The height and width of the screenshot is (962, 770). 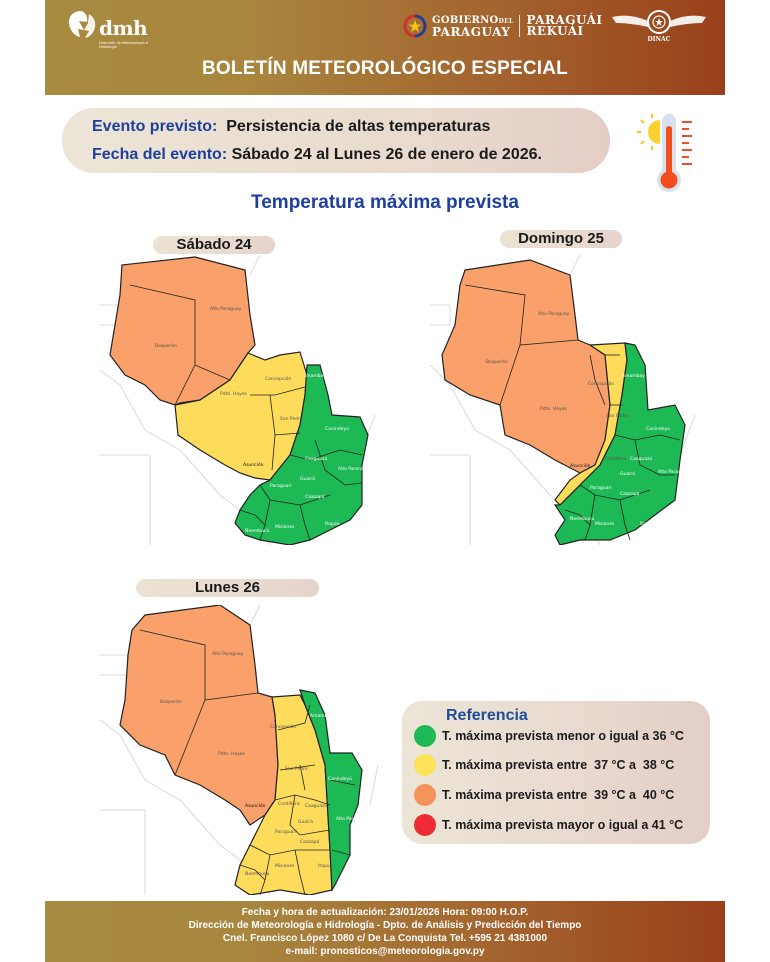 What do you see at coordinates (487, 715) in the screenshot?
I see `legend-title: Referencia` at bounding box center [487, 715].